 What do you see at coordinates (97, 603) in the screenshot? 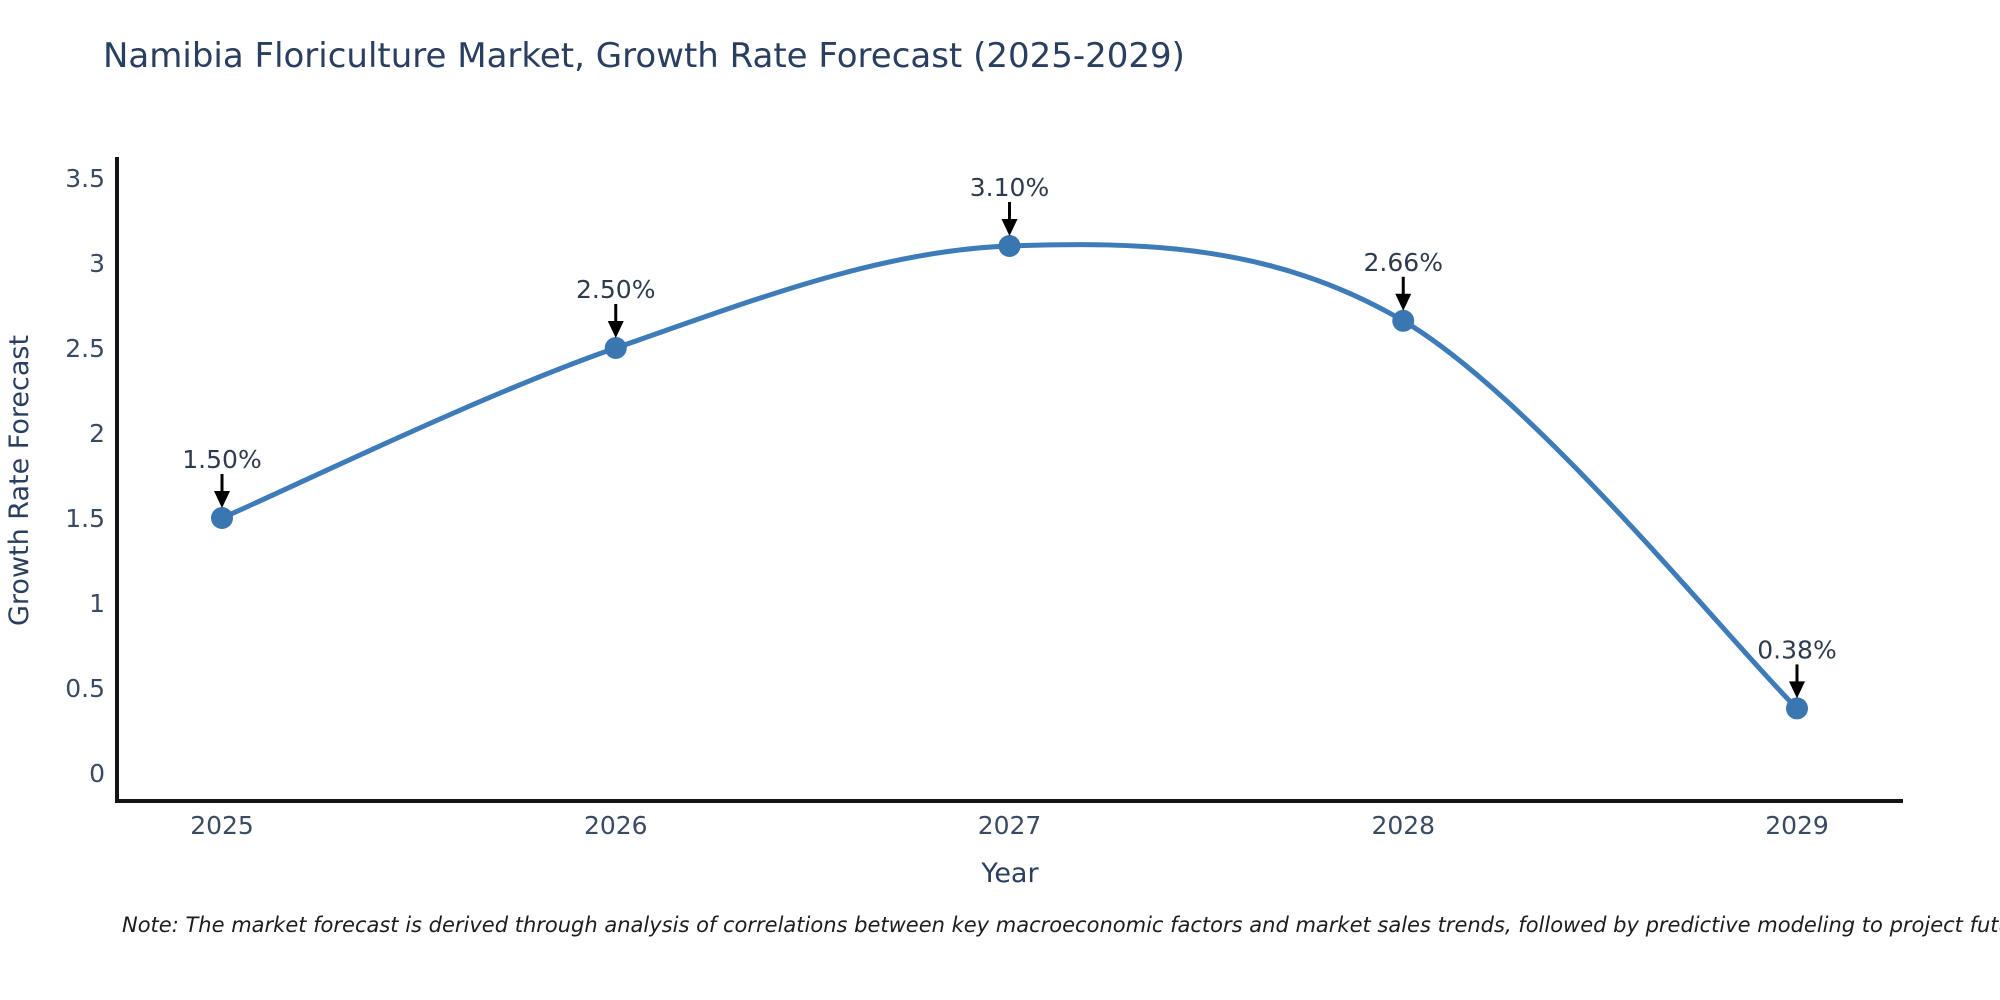
I see `y-tick-label: 1` at bounding box center [97, 603].